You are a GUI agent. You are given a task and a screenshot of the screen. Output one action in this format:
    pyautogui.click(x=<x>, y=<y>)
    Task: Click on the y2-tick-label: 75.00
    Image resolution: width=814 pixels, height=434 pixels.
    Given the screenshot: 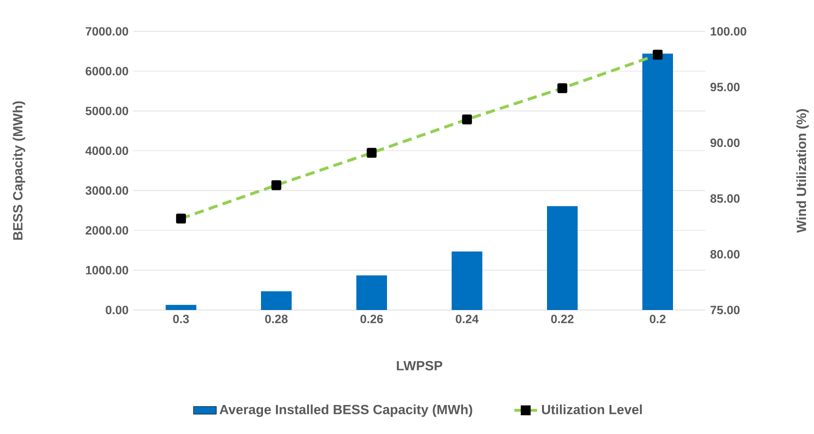 What is the action you would take?
    pyautogui.click(x=725, y=310)
    